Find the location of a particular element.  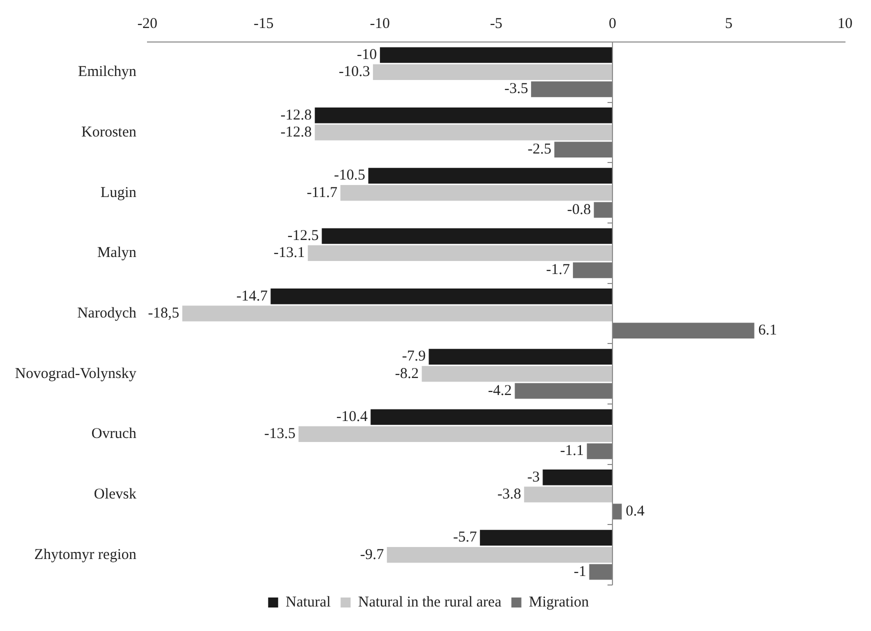

data-label: -3.8 is located at coordinates (509, 494).